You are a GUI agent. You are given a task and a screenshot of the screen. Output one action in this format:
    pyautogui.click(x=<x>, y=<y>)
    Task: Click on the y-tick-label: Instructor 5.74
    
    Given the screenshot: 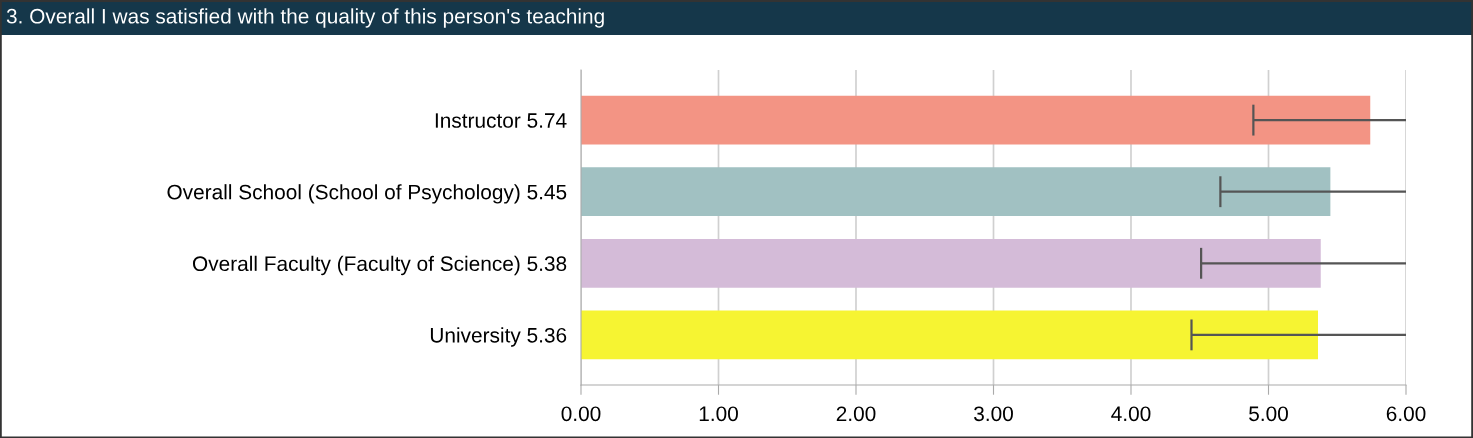 What is the action you would take?
    pyautogui.click(x=501, y=120)
    